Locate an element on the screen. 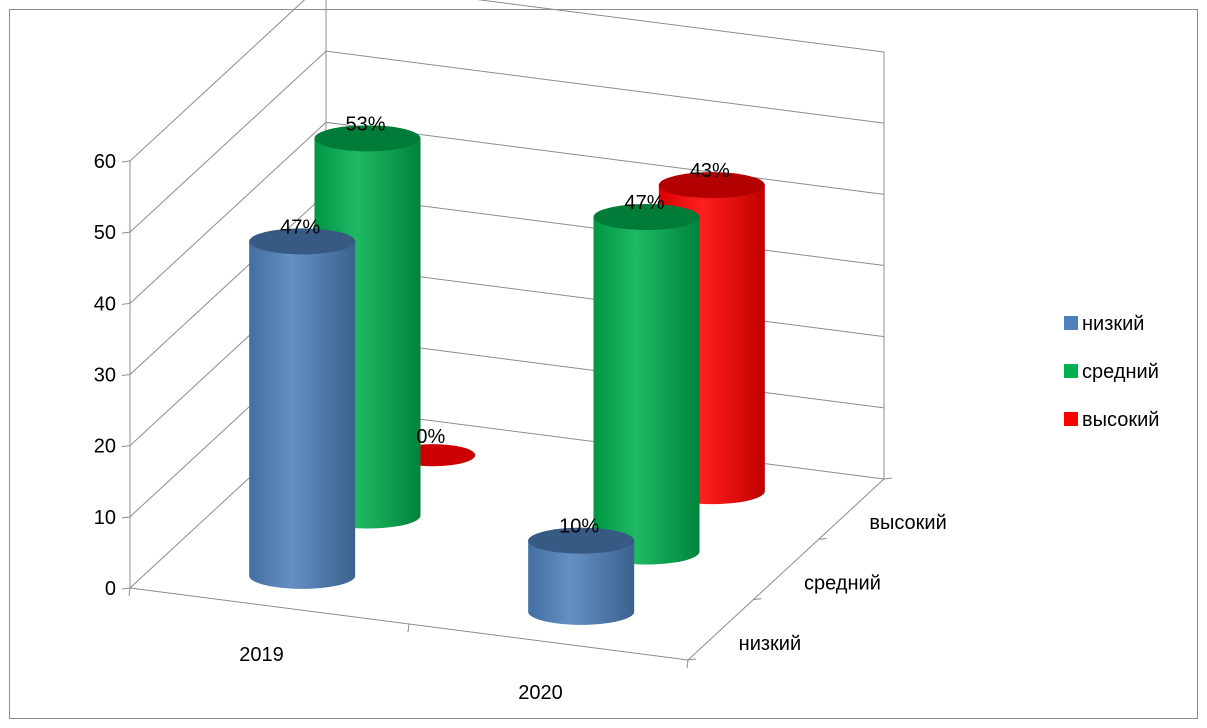  depth-label: высокий is located at coordinates (907, 523).